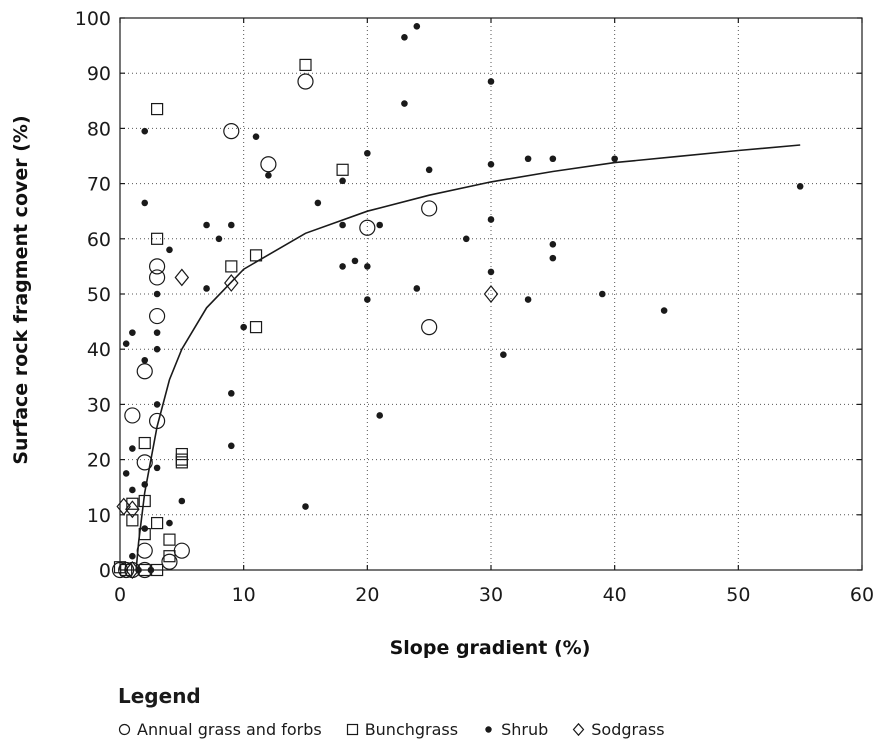 The width and height of the screenshot is (877, 748). Describe the element at coordinates (99, 350) in the screenshot. I see `y-tick-label: 40` at that location.